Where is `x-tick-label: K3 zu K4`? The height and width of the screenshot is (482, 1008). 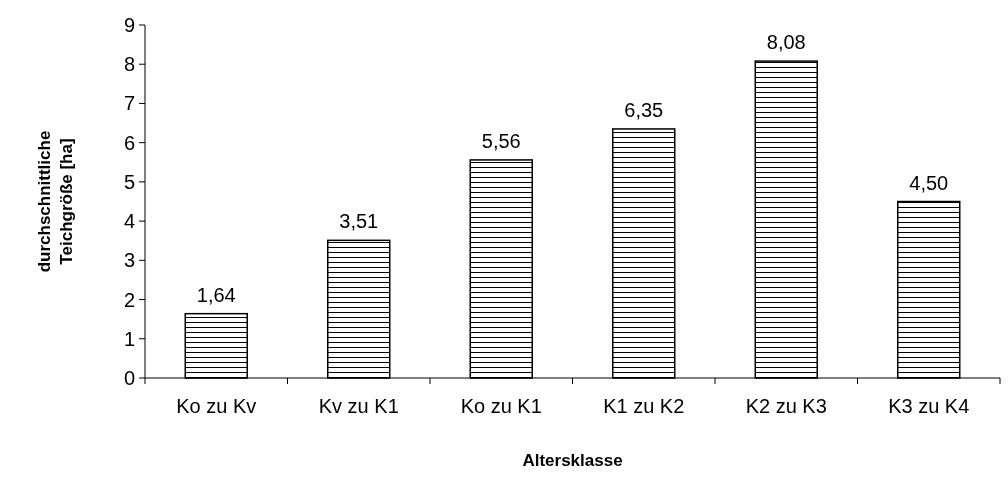 x-tick-label: K3 zu K4 is located at coordinates (929, 406).